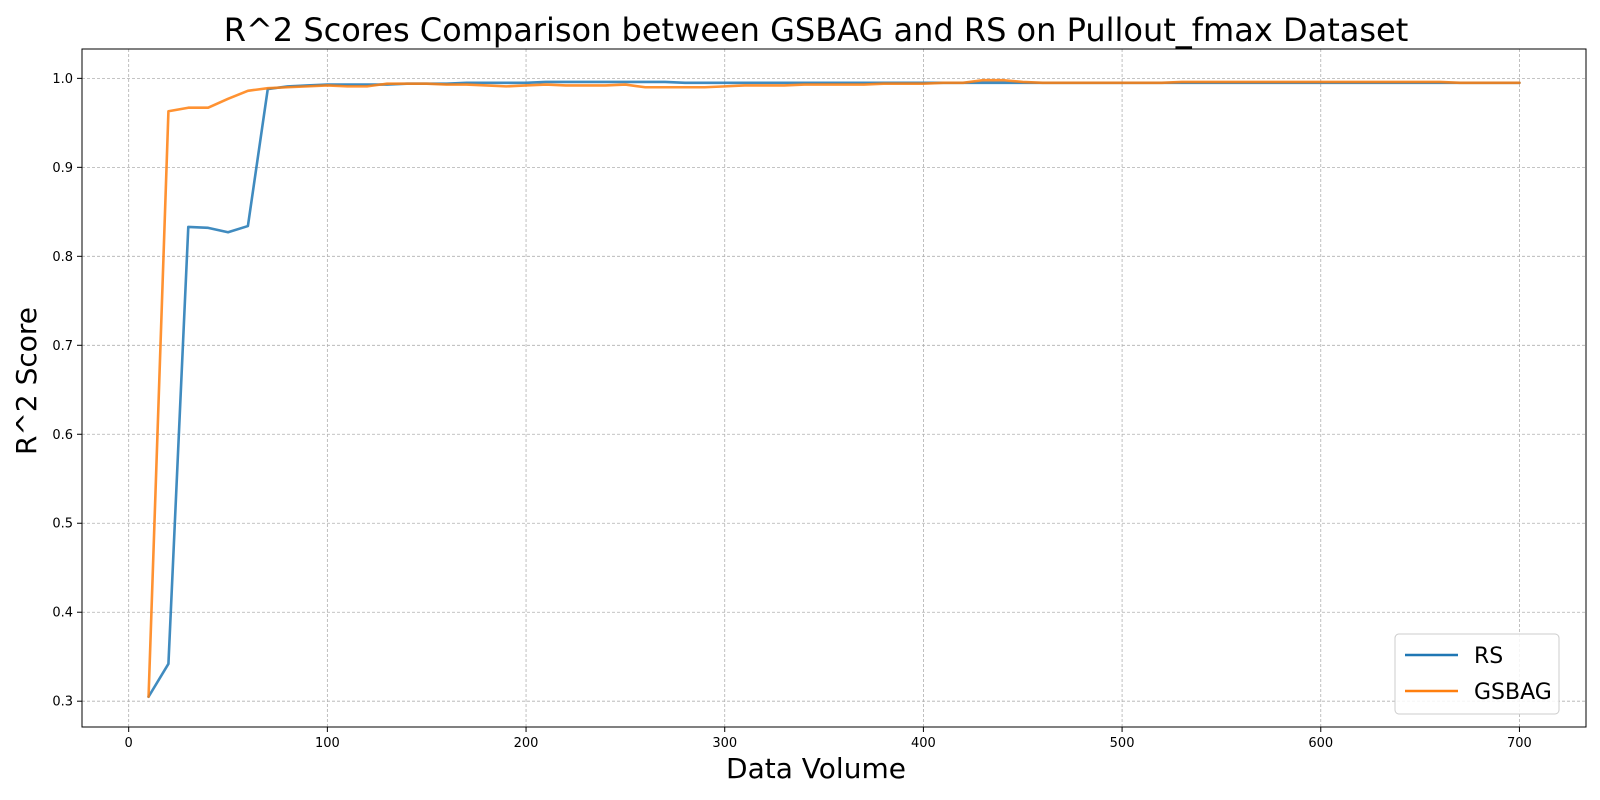 The height and width of the screenshot is (800, 1600). I want to click on legend-label-gsbag: GSBAG, so click(1513, 692).